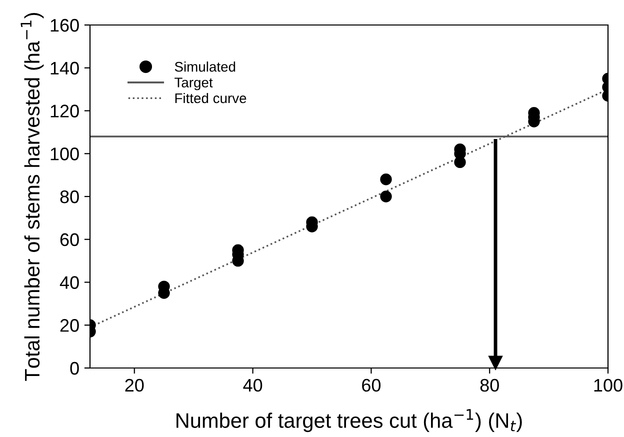  What do you see at coordinates (205, 67) in the screenshot?
I see `legend-label: Simulated` at bounding box center [205, 67].